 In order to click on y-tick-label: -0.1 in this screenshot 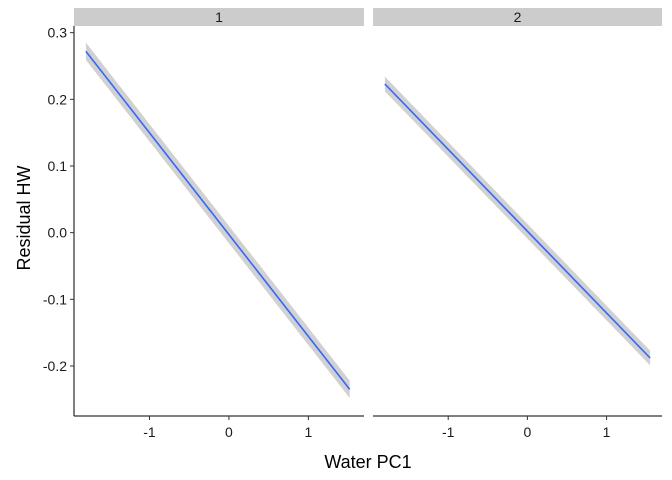, I will do `click(55, 299)`.